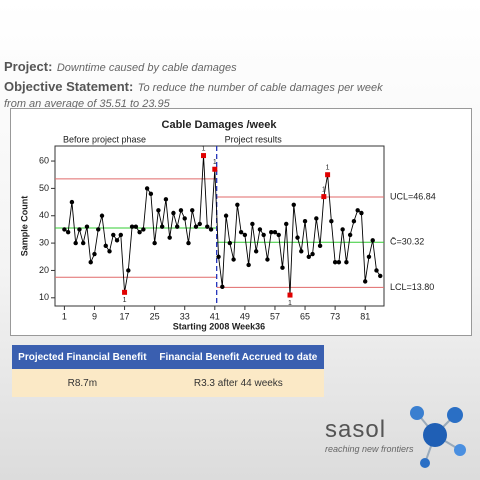 The height and width of the screenshot is (480, 480). I want to click on x-tick-label: 1, so click(64, 316).